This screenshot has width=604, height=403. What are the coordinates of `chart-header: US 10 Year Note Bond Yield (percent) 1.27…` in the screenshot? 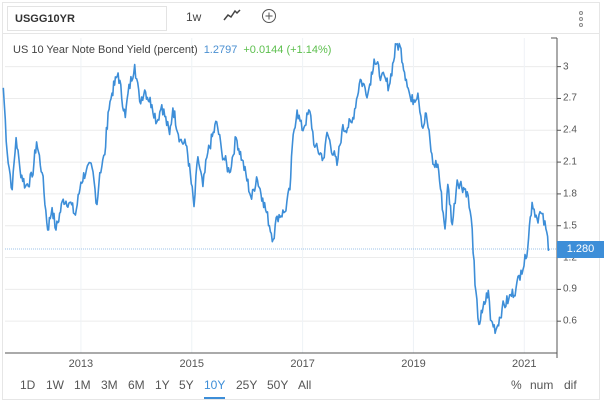 It's located at (172, 50).